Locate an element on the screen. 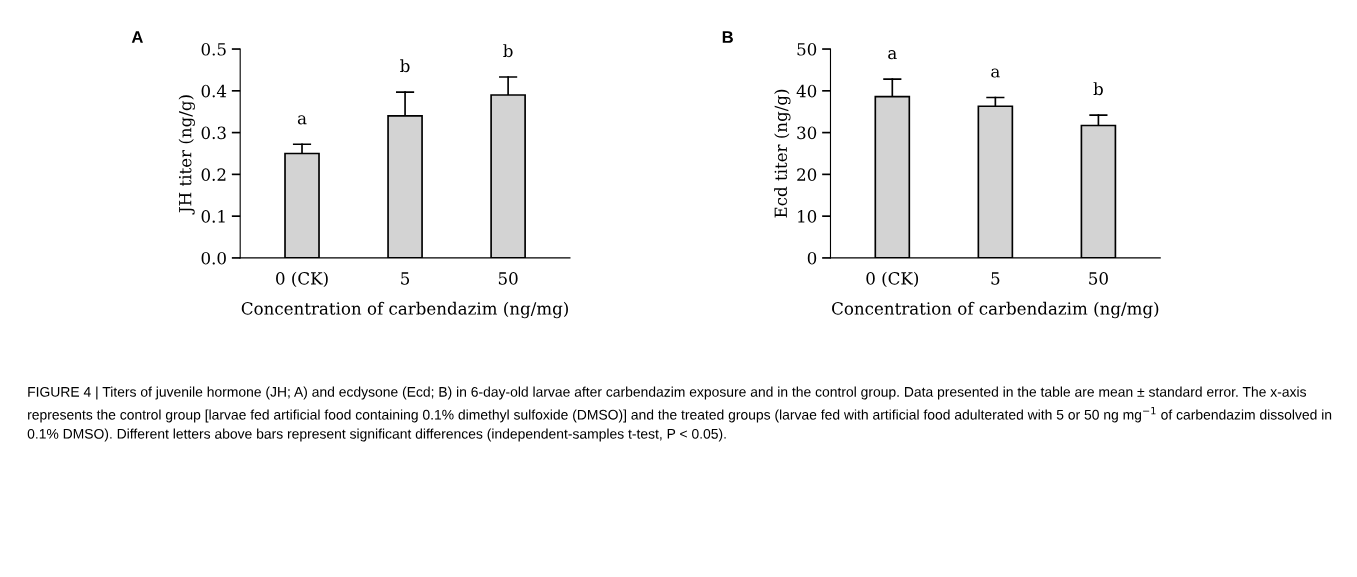 The width and height of the screenshot is (1357, 577). y-tick-label: 0.2 is located at coordinates (213, 174).